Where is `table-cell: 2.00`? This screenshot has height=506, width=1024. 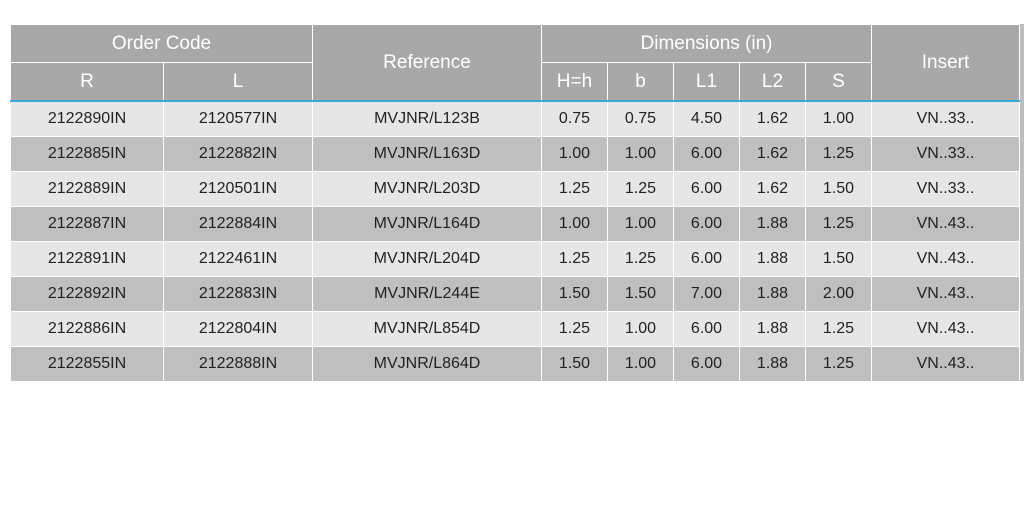 table-cell: 2.00 is located at coordinates (838, 294).